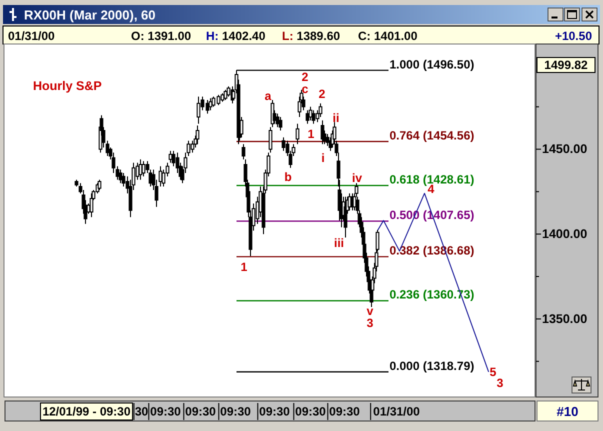 The image size is (603, 431). I want to click on x-tick-label: 30, so click(141, 411).